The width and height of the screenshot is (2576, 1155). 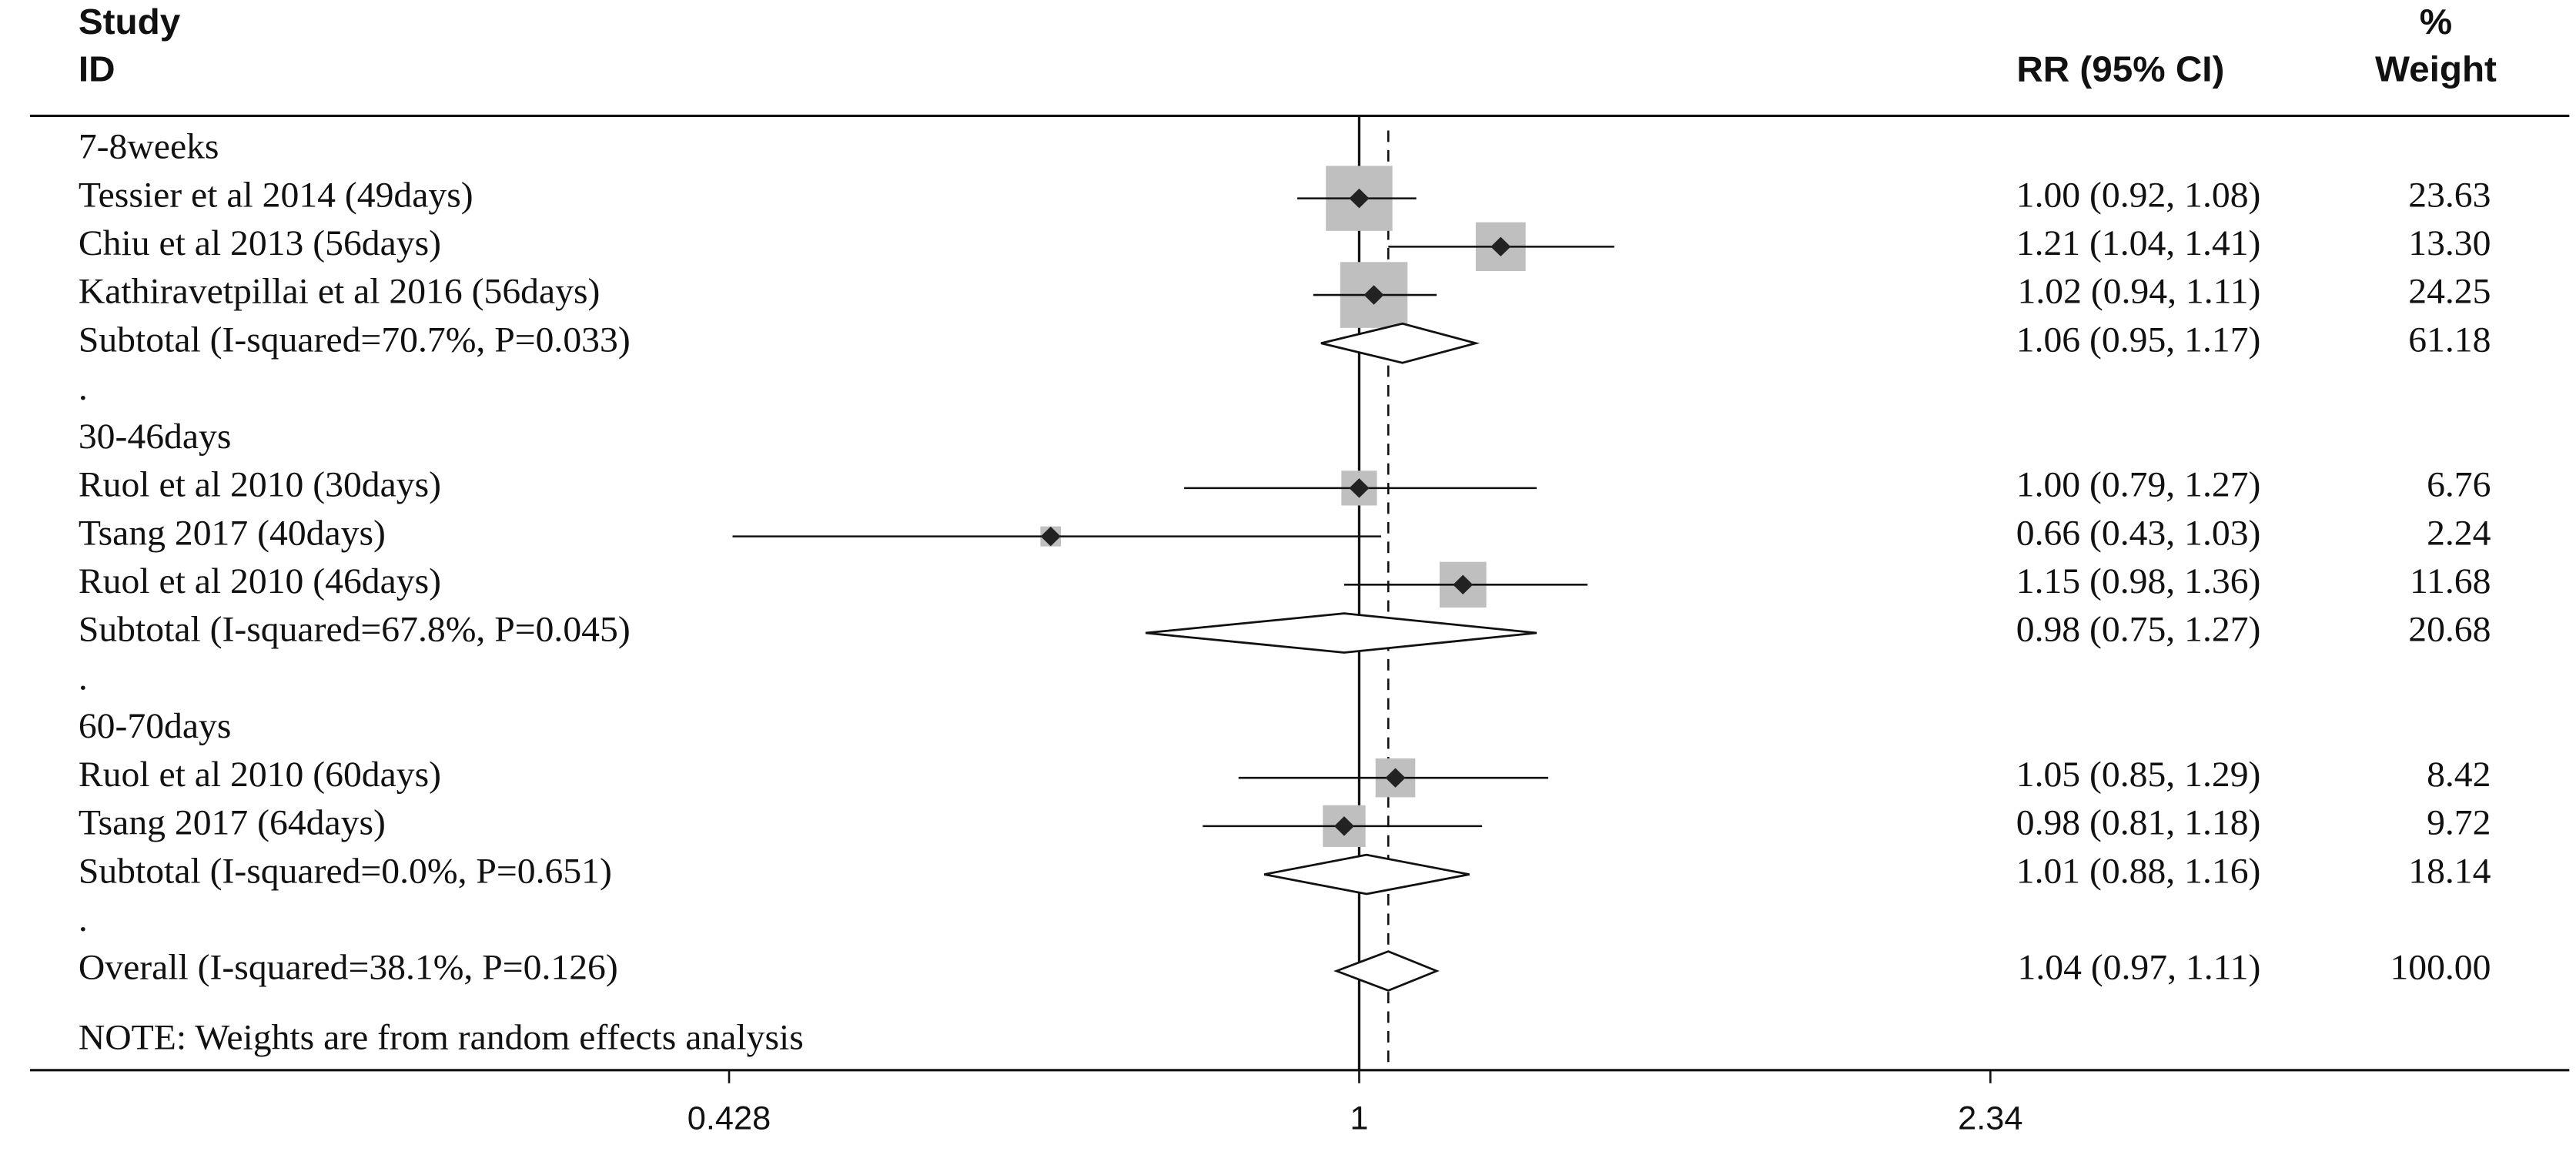 What do you see at coordinates (233, 823) in the screenshot?
I see `study-label: Tsang 2017 (64days)` at bounding box center [233, 823].